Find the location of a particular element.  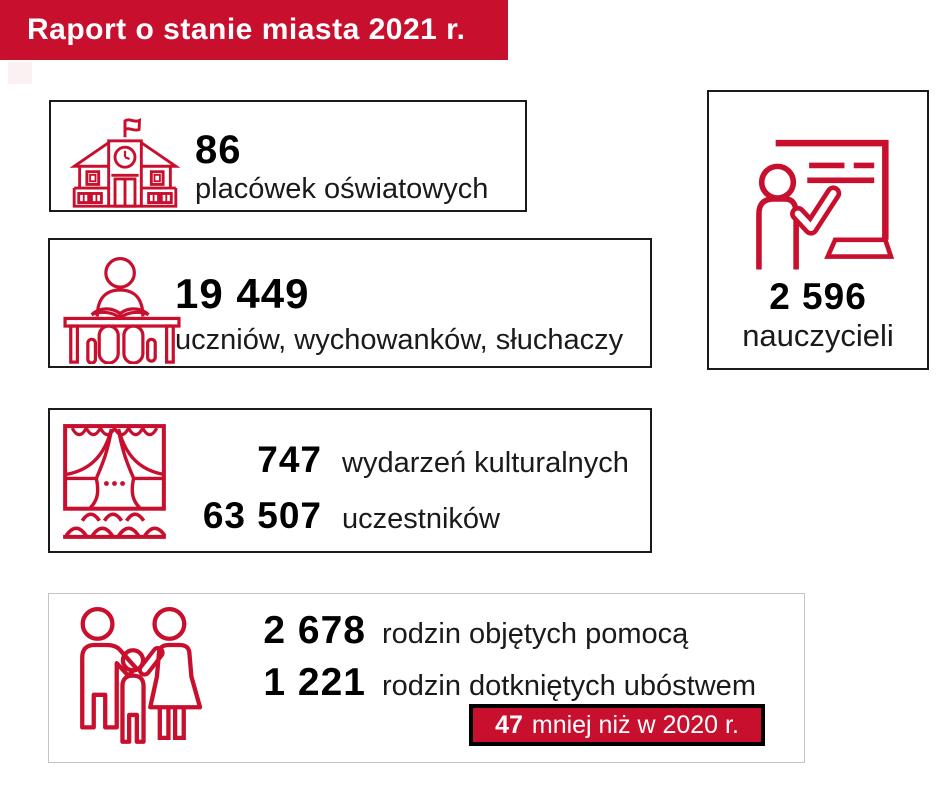

culture-participants-value: 63 507 is located at coordinates (262, 515).